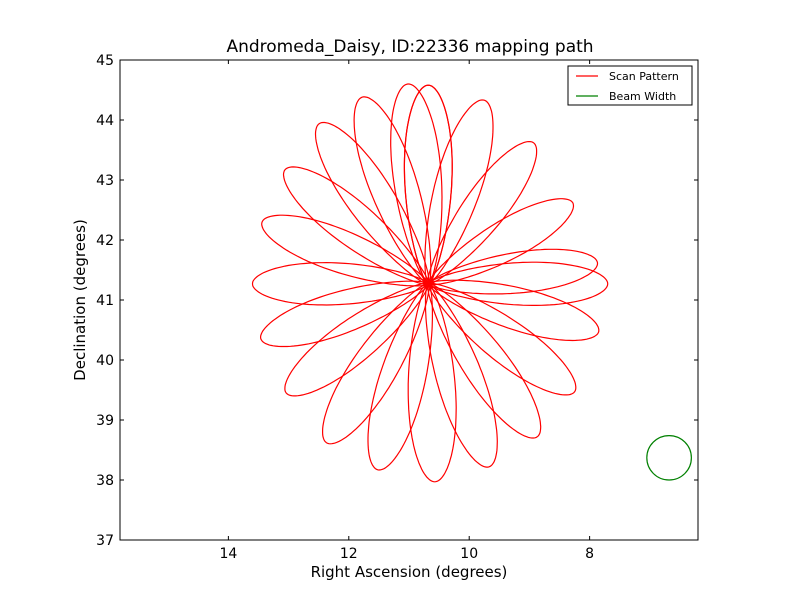 The height and width of the screenshot is (600, 800). Describe the element at coordinates (105, 541) in the screenshot. I see `y-tick-label: 37` at that location.